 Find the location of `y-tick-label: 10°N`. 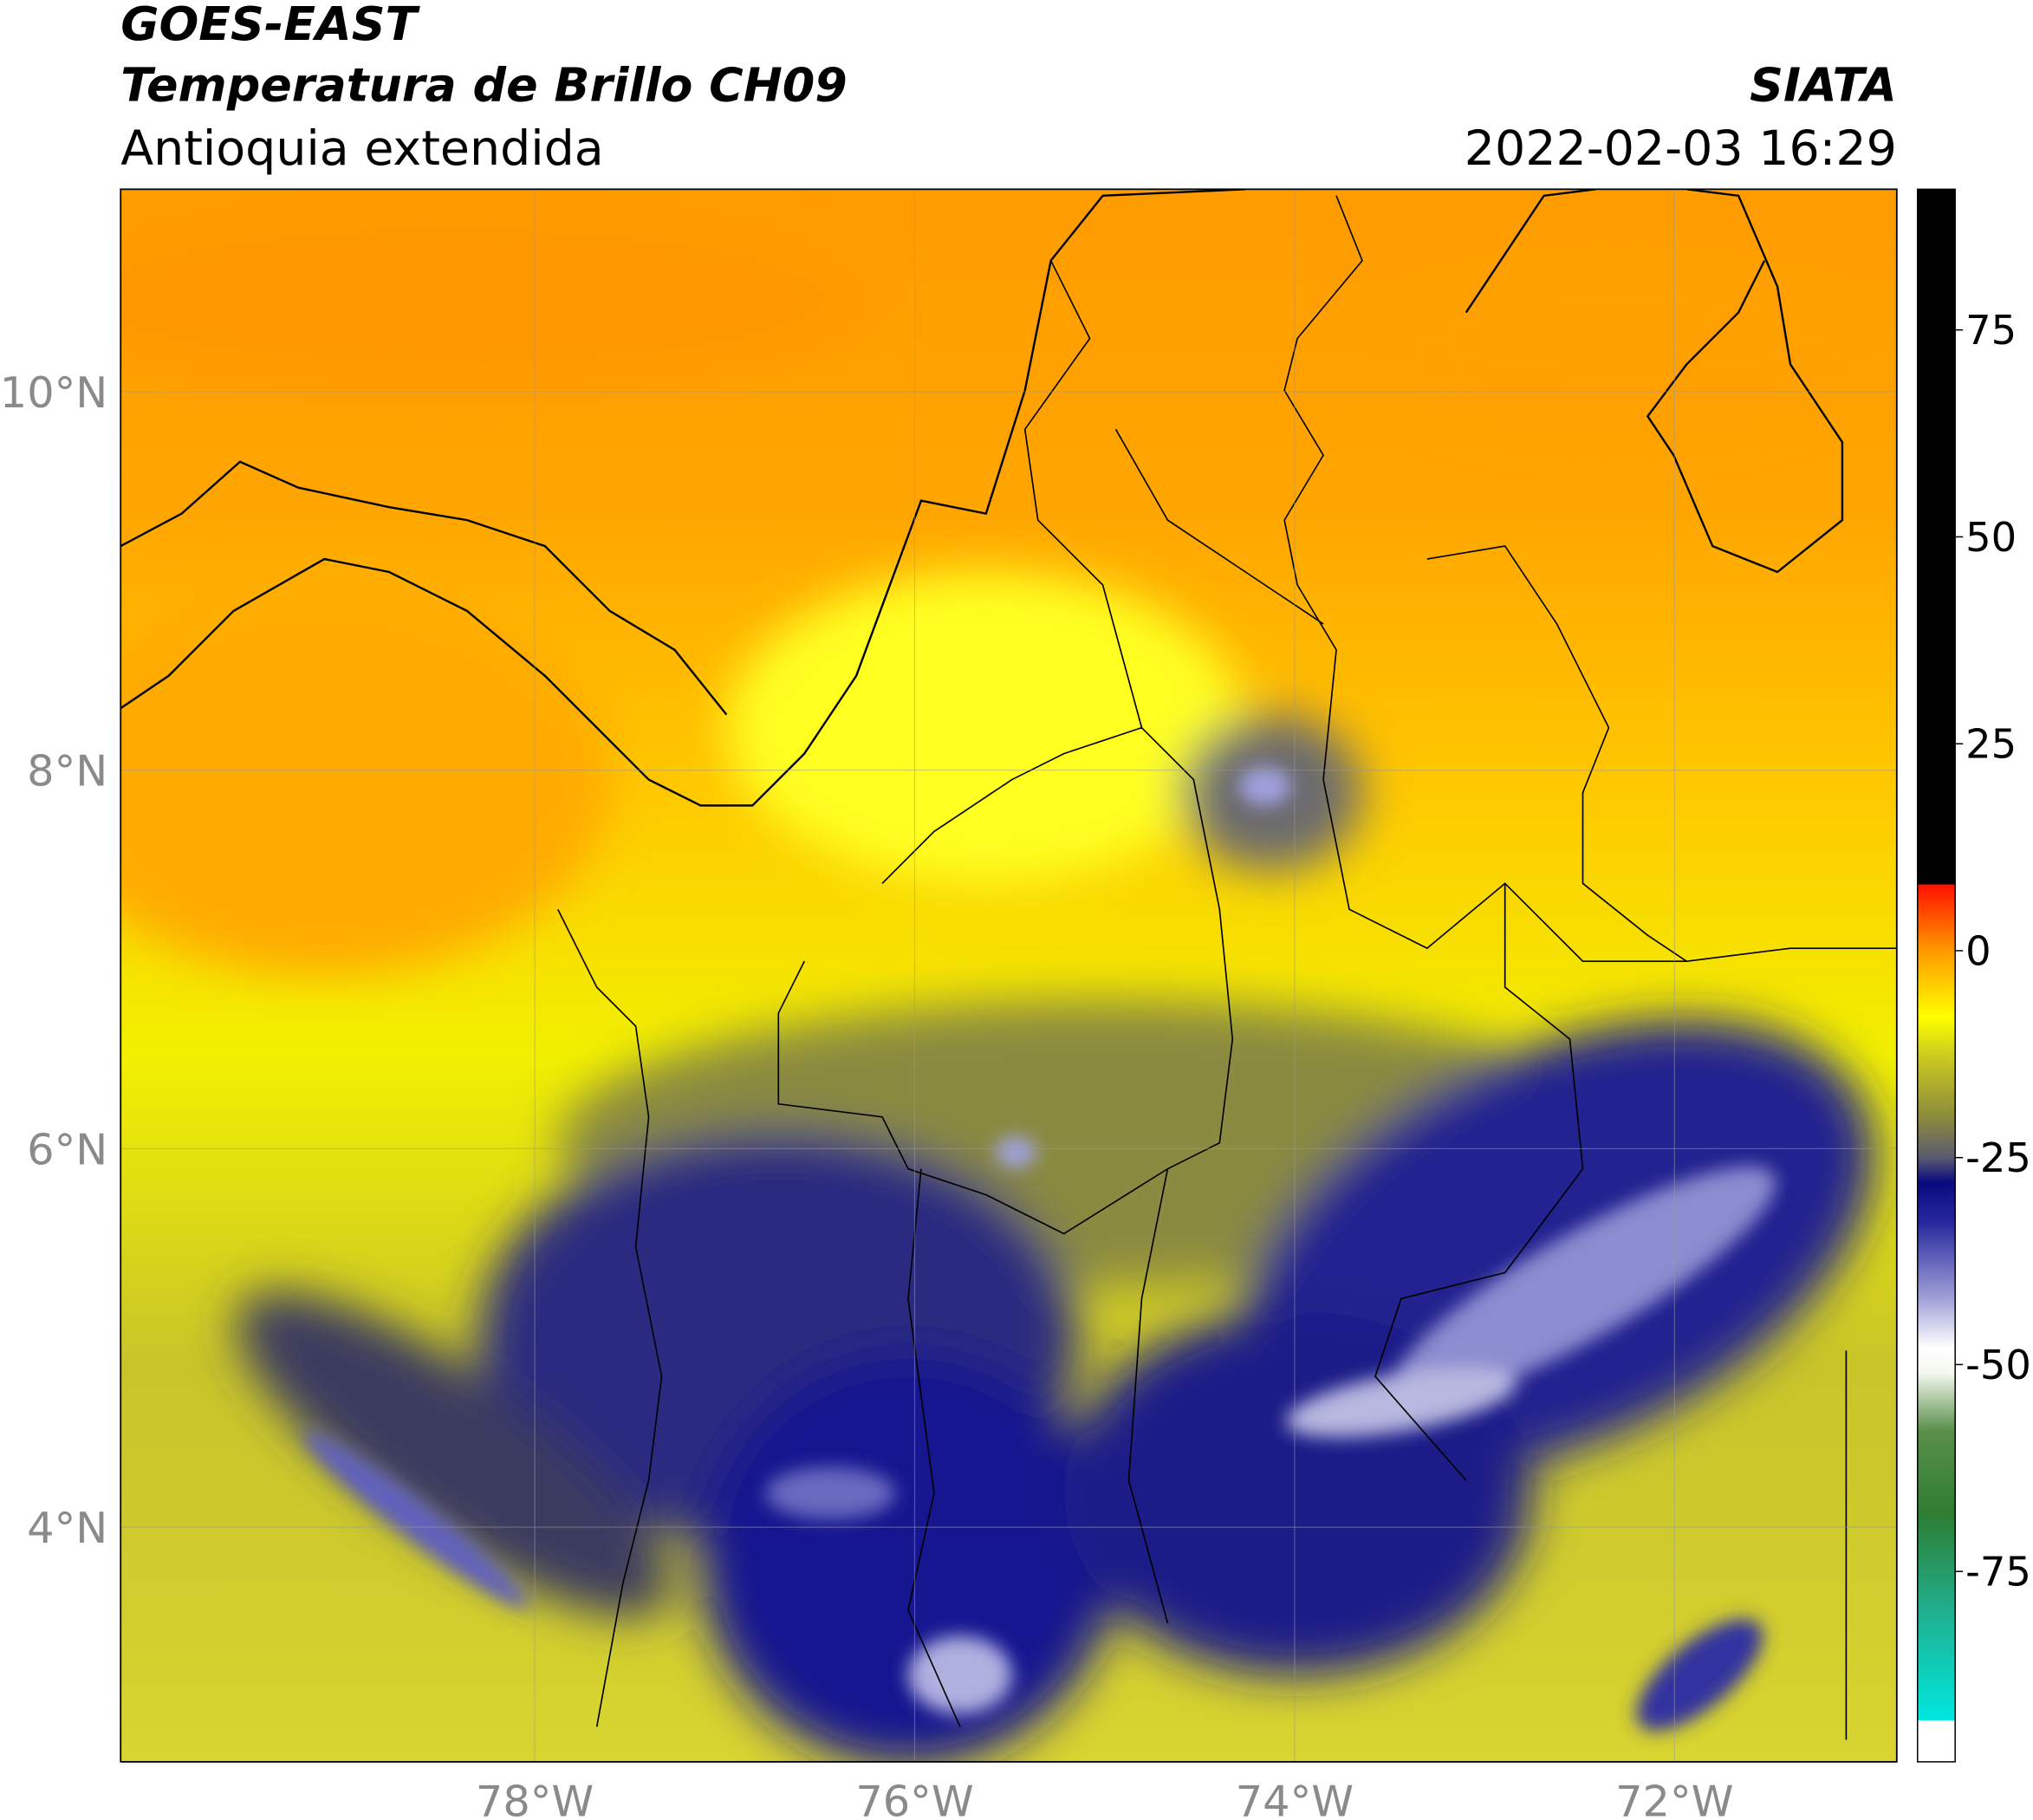

y-tick-label: 10°N is located at coordinates (53, 392).